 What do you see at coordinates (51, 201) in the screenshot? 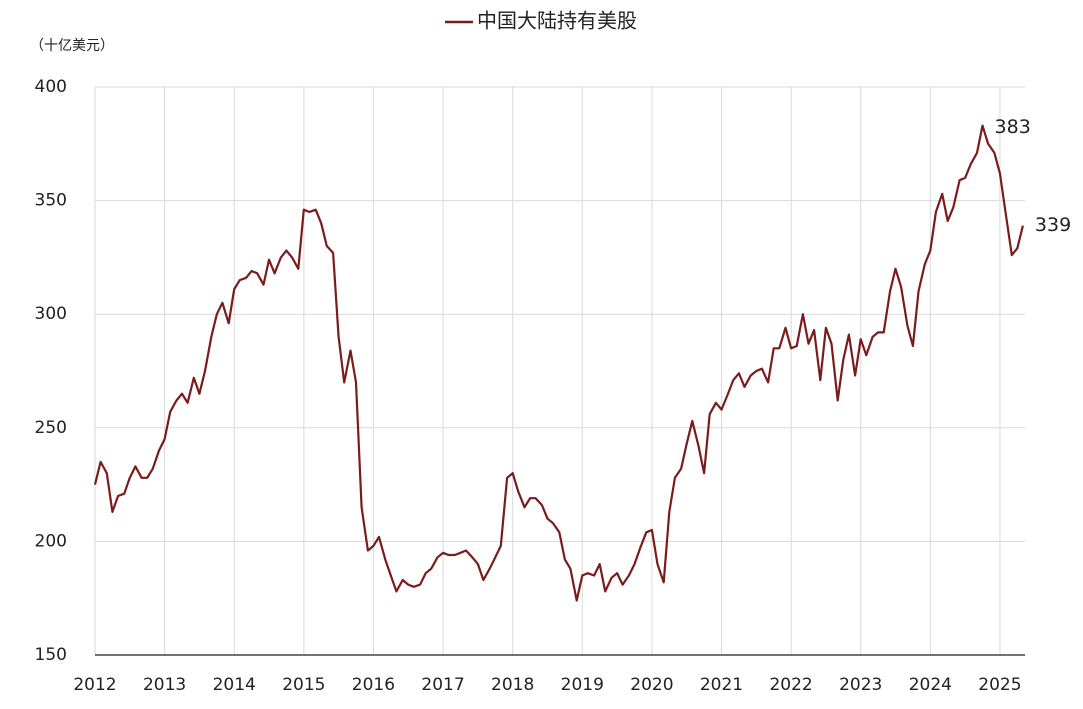
I see `y-tick-label: 350` at bounding box center [51, 201].